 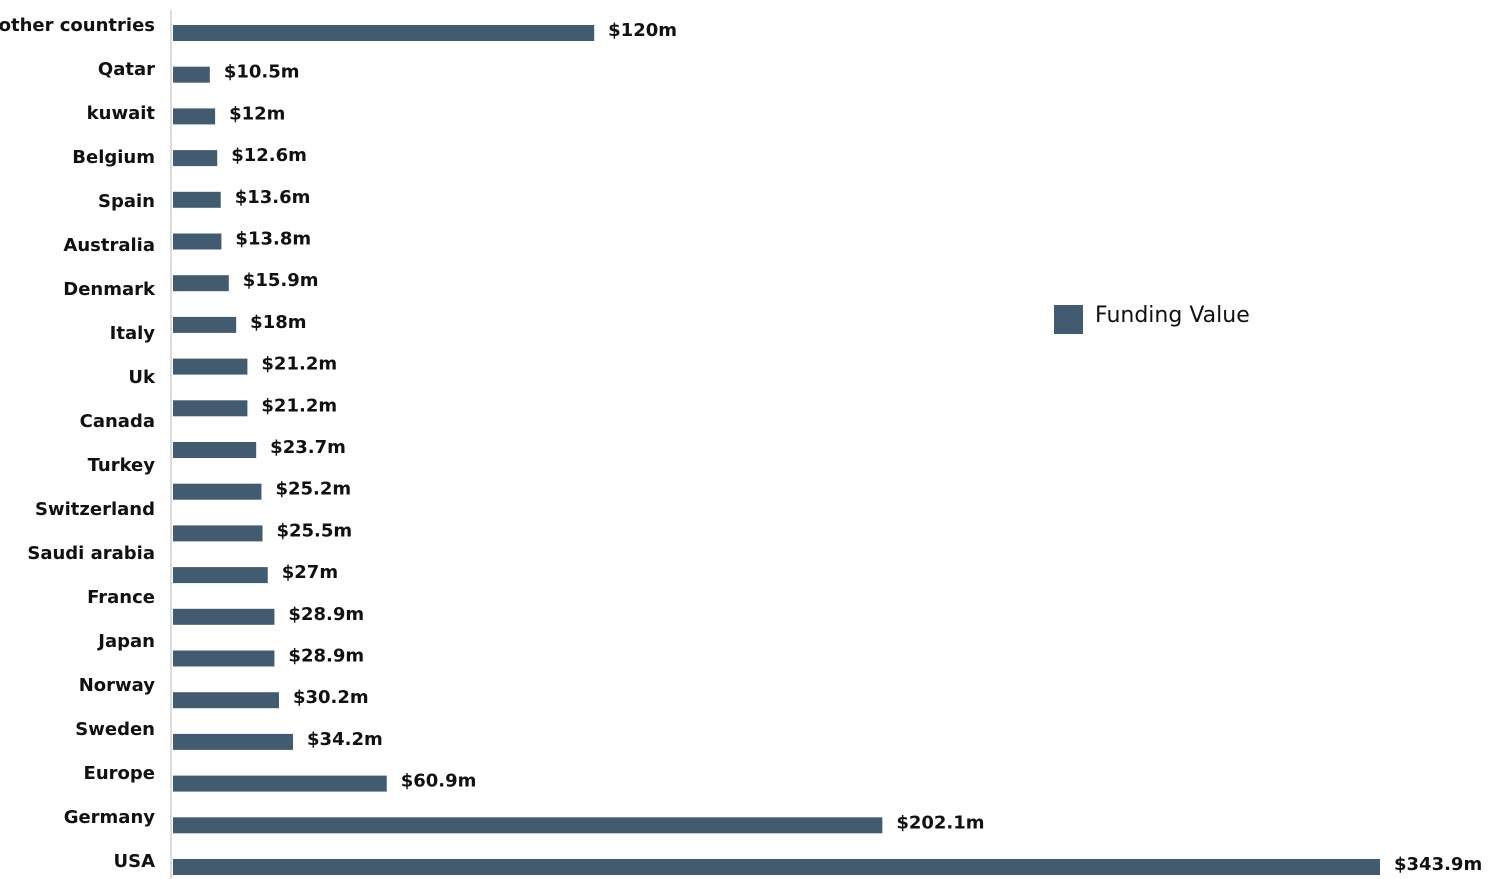 I want to click on category-label: Europe, so click(x=119, y=773).